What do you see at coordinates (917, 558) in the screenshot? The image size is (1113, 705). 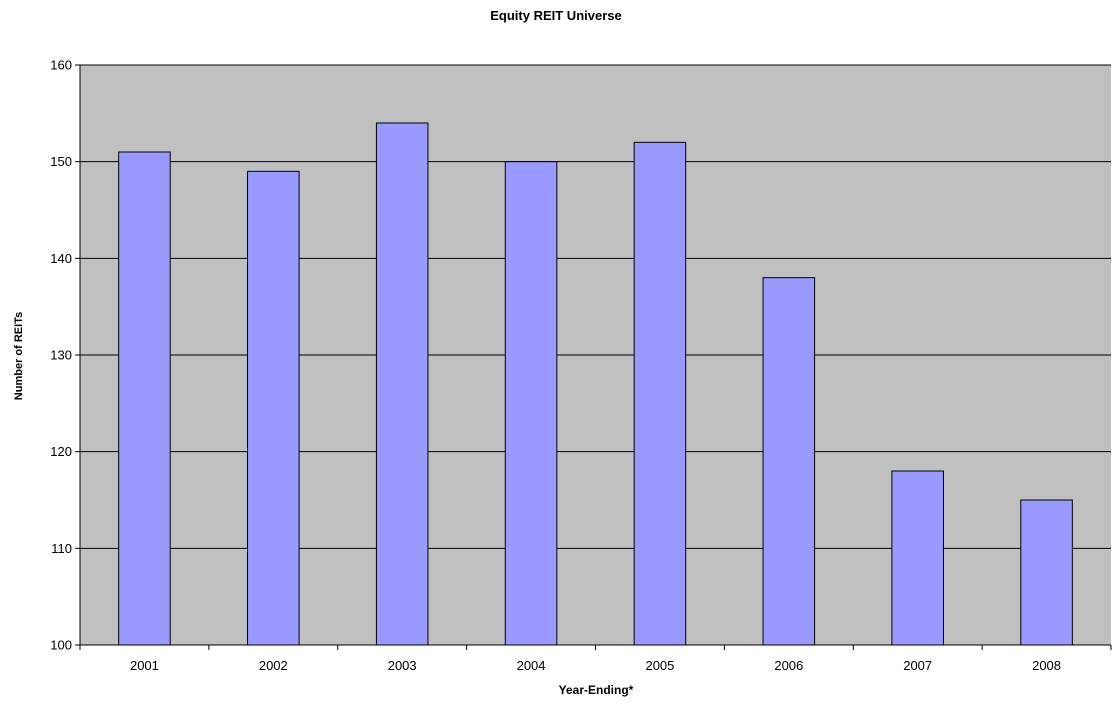 I see `bar-2007` at bounding box center [917, 558].